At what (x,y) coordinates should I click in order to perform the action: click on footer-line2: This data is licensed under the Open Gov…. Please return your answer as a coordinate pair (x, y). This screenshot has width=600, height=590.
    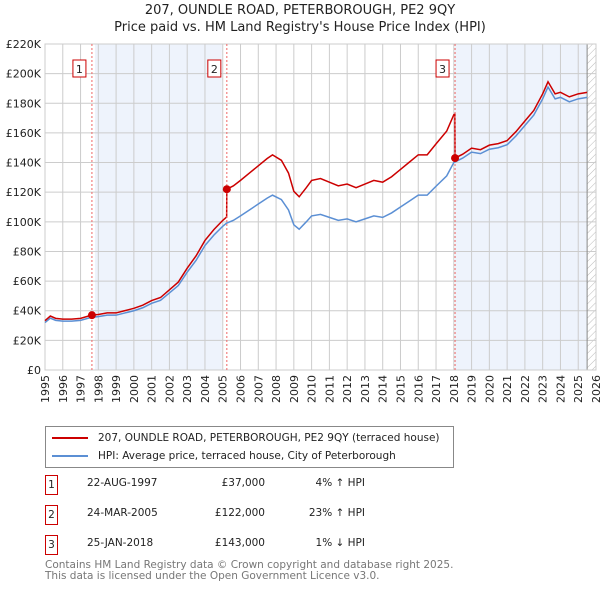
    Looking at the image, I should click on (212, 576).